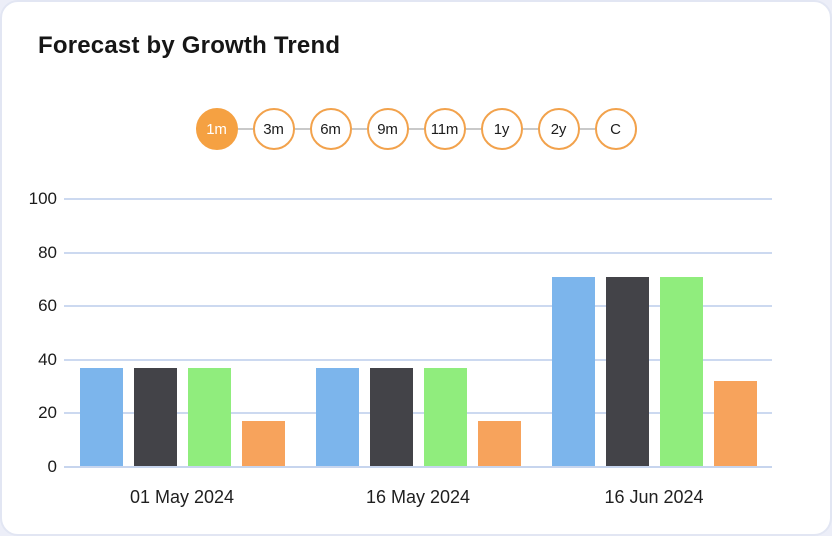  Describe the element at coordinates (330, 129) in the screenshot. I see `range-option-6m: 6m` at that location.